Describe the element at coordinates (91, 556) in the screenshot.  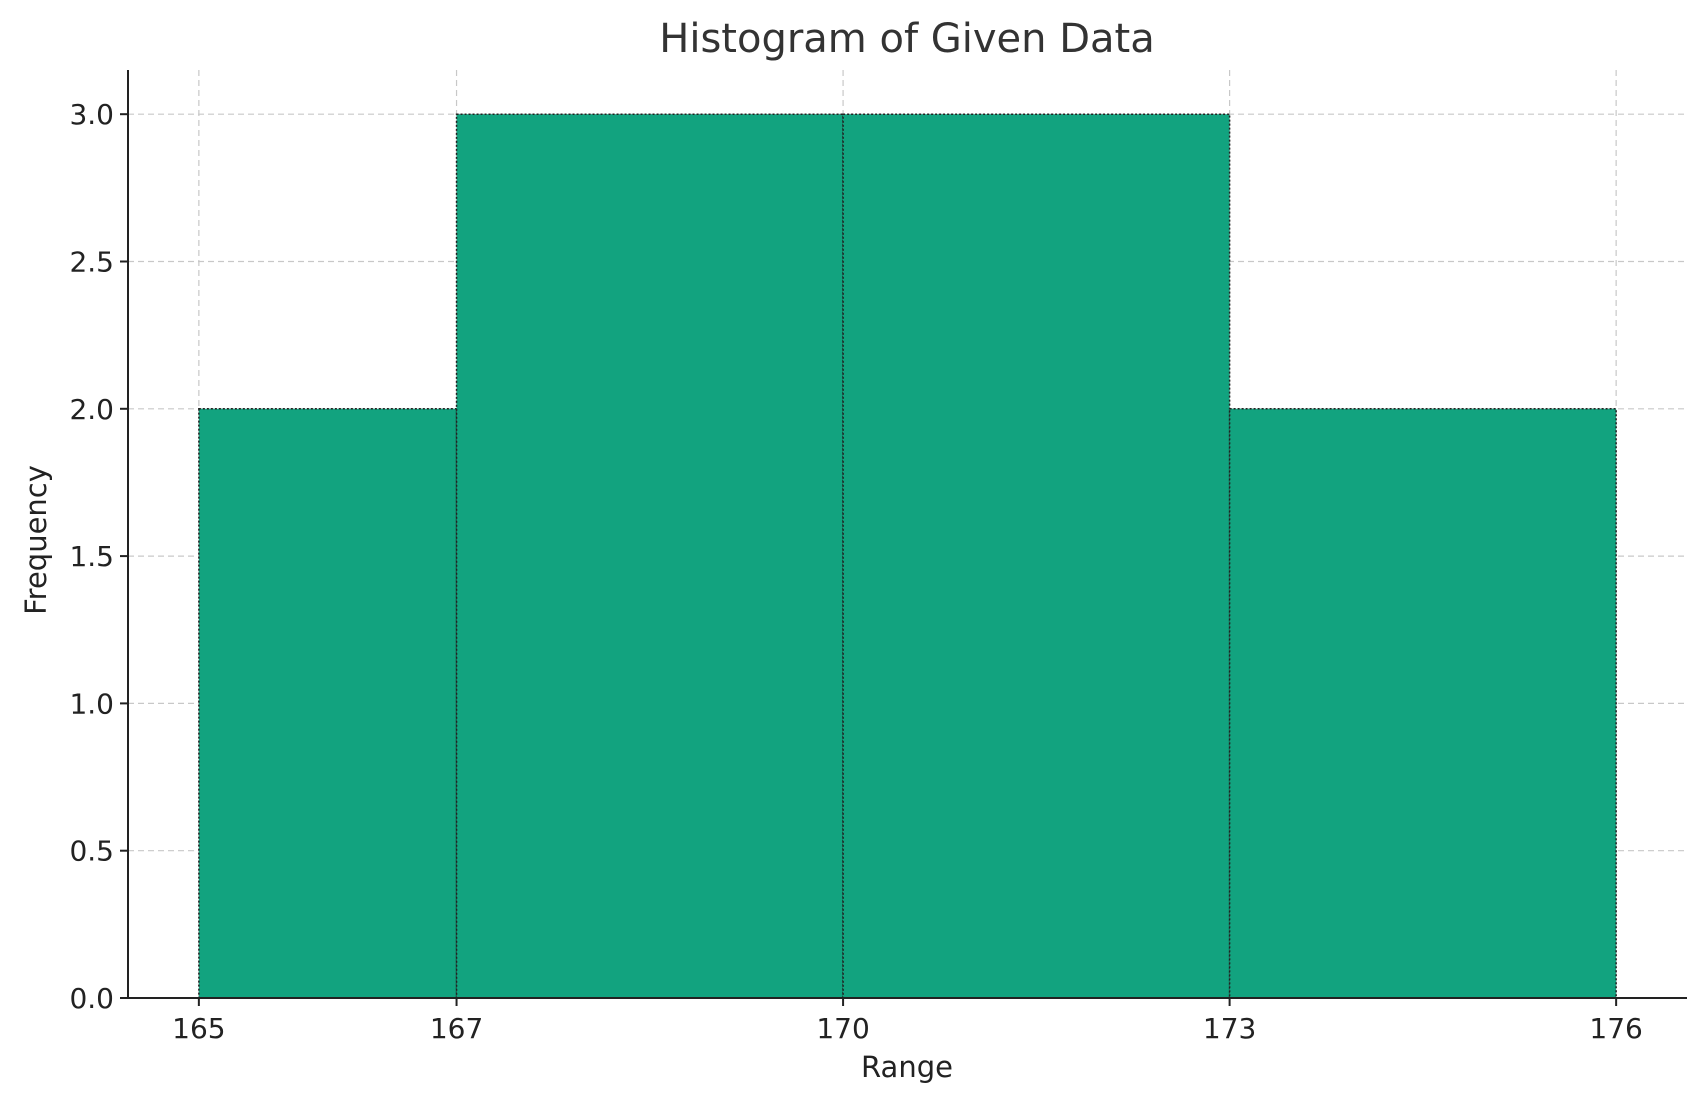
I see `y-tick-label: 1.5` at that location.